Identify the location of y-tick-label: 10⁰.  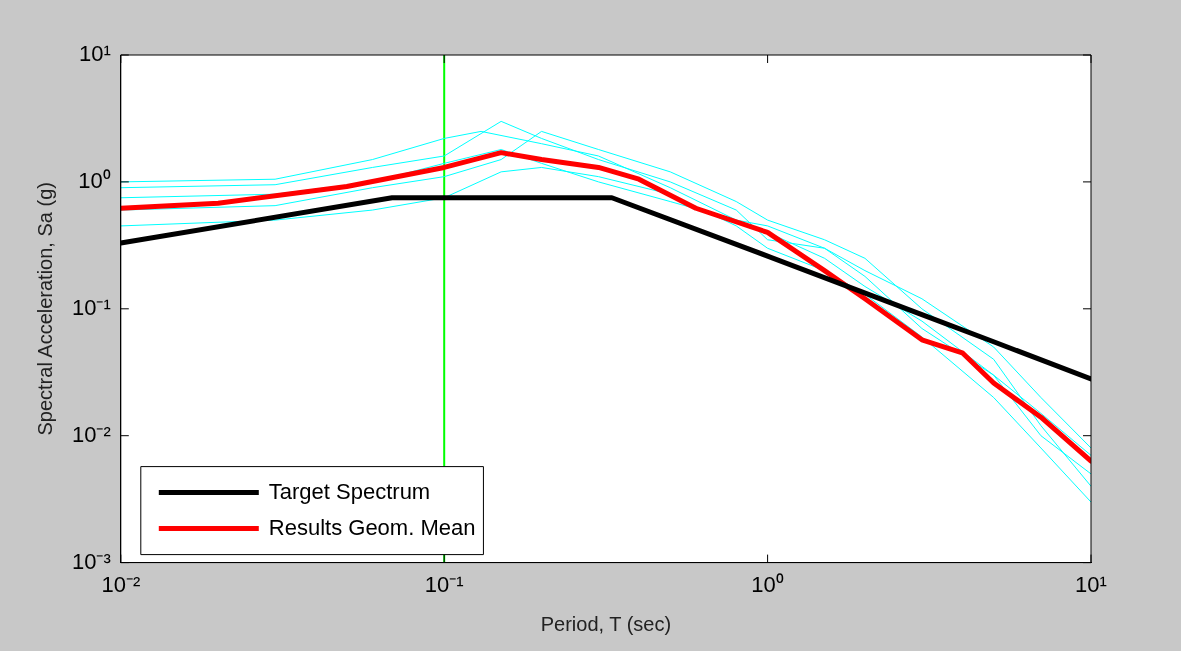
(94, 180).